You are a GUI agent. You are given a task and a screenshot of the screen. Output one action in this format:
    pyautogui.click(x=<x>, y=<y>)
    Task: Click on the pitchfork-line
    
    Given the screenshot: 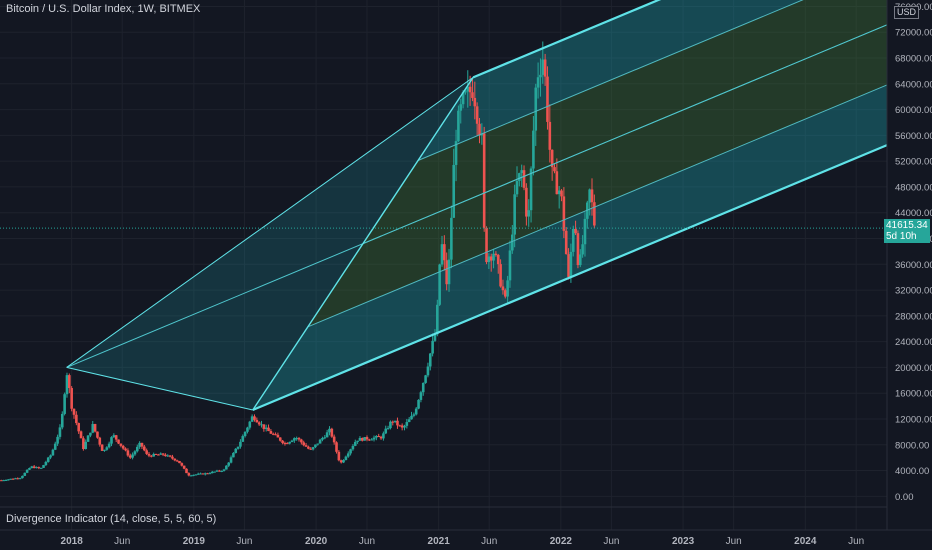 What is the action you would take?
    pyautogui.click(x=567, y=39)
    